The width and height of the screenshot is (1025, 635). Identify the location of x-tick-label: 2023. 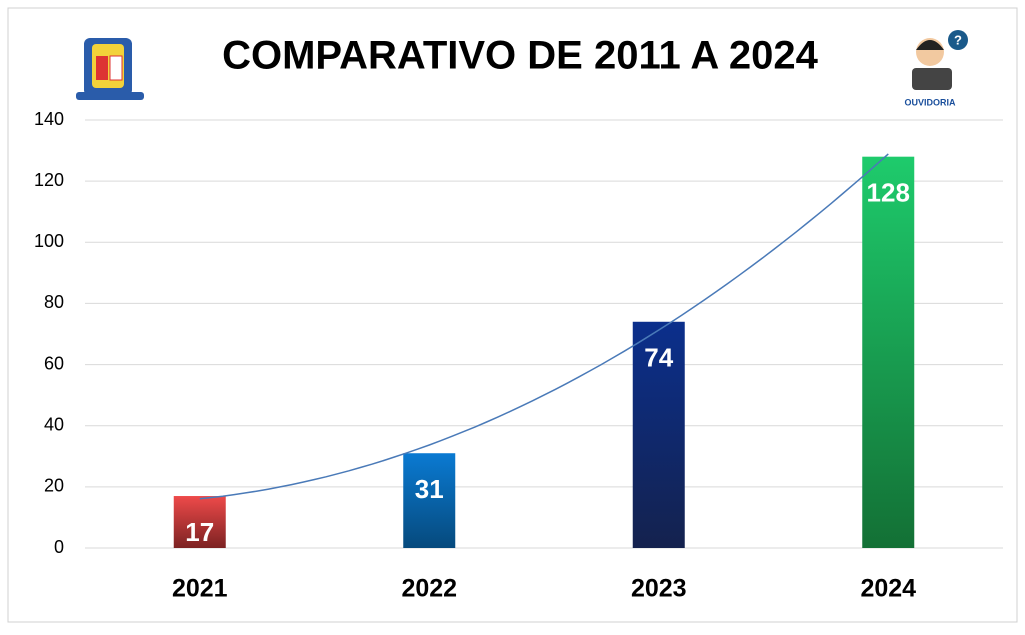
(659, 589).